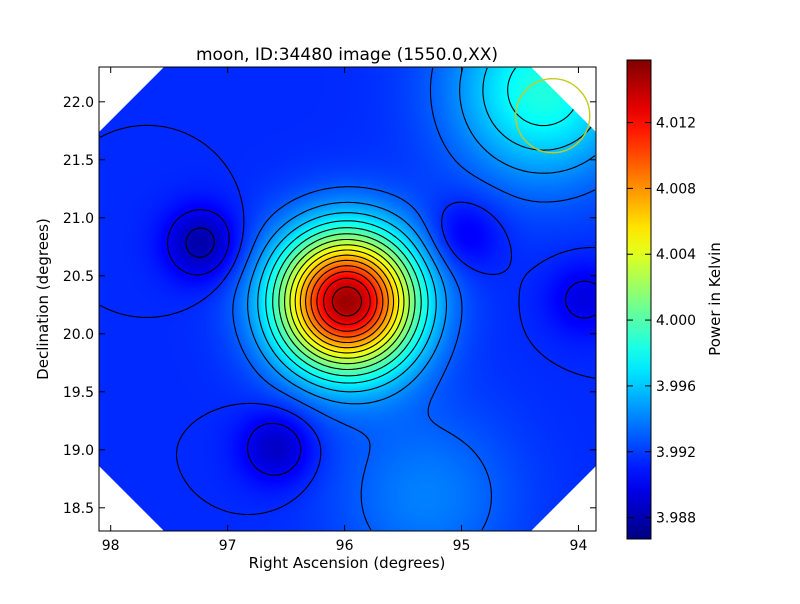 The height and width of the screenshot is (604, 800). I want to click on colorbar-gradient, so click(639, 299).